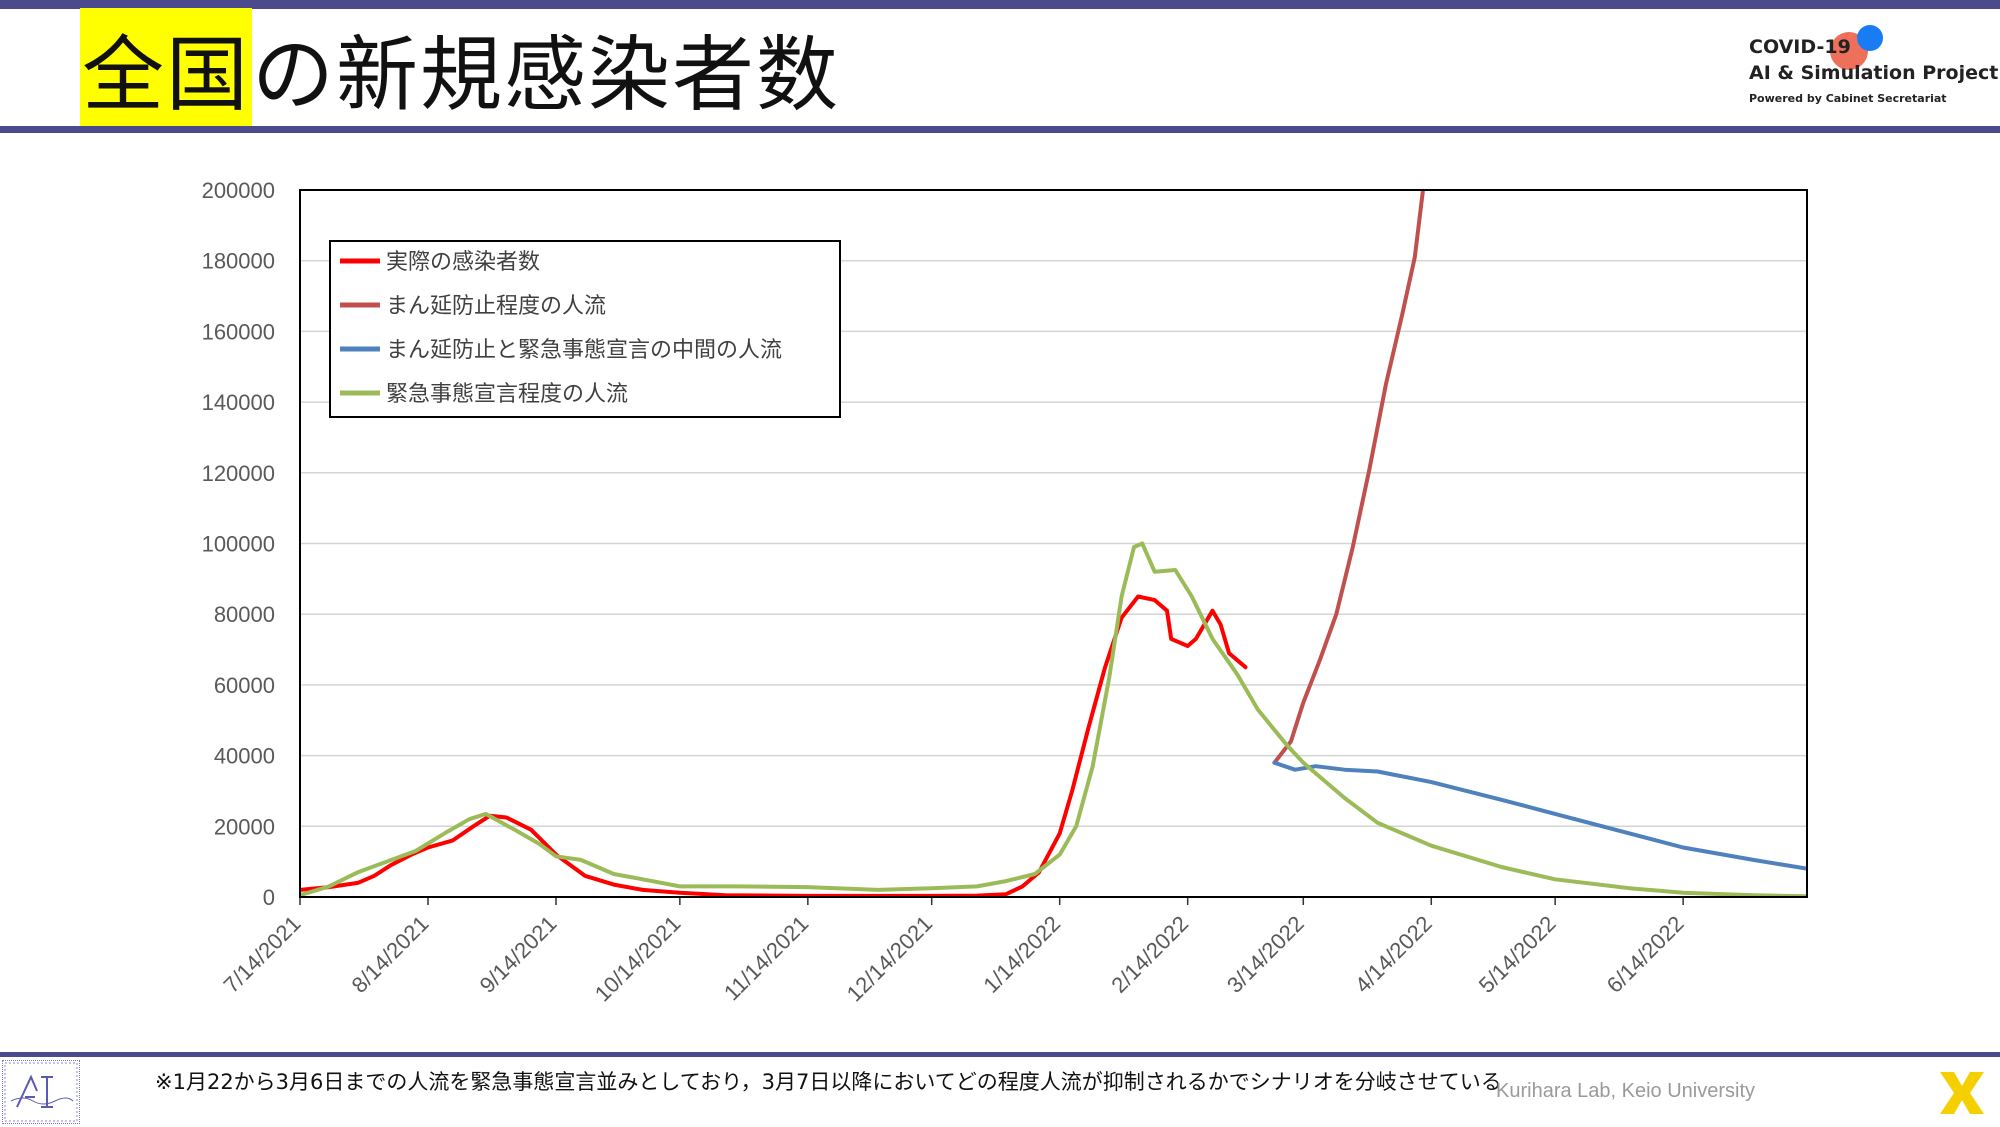 The image size is (2000, 1127). Describe the element at coordinates (1517, 954) in the screenshot. I see `x-tick-label: 5/14/2022` at that location.